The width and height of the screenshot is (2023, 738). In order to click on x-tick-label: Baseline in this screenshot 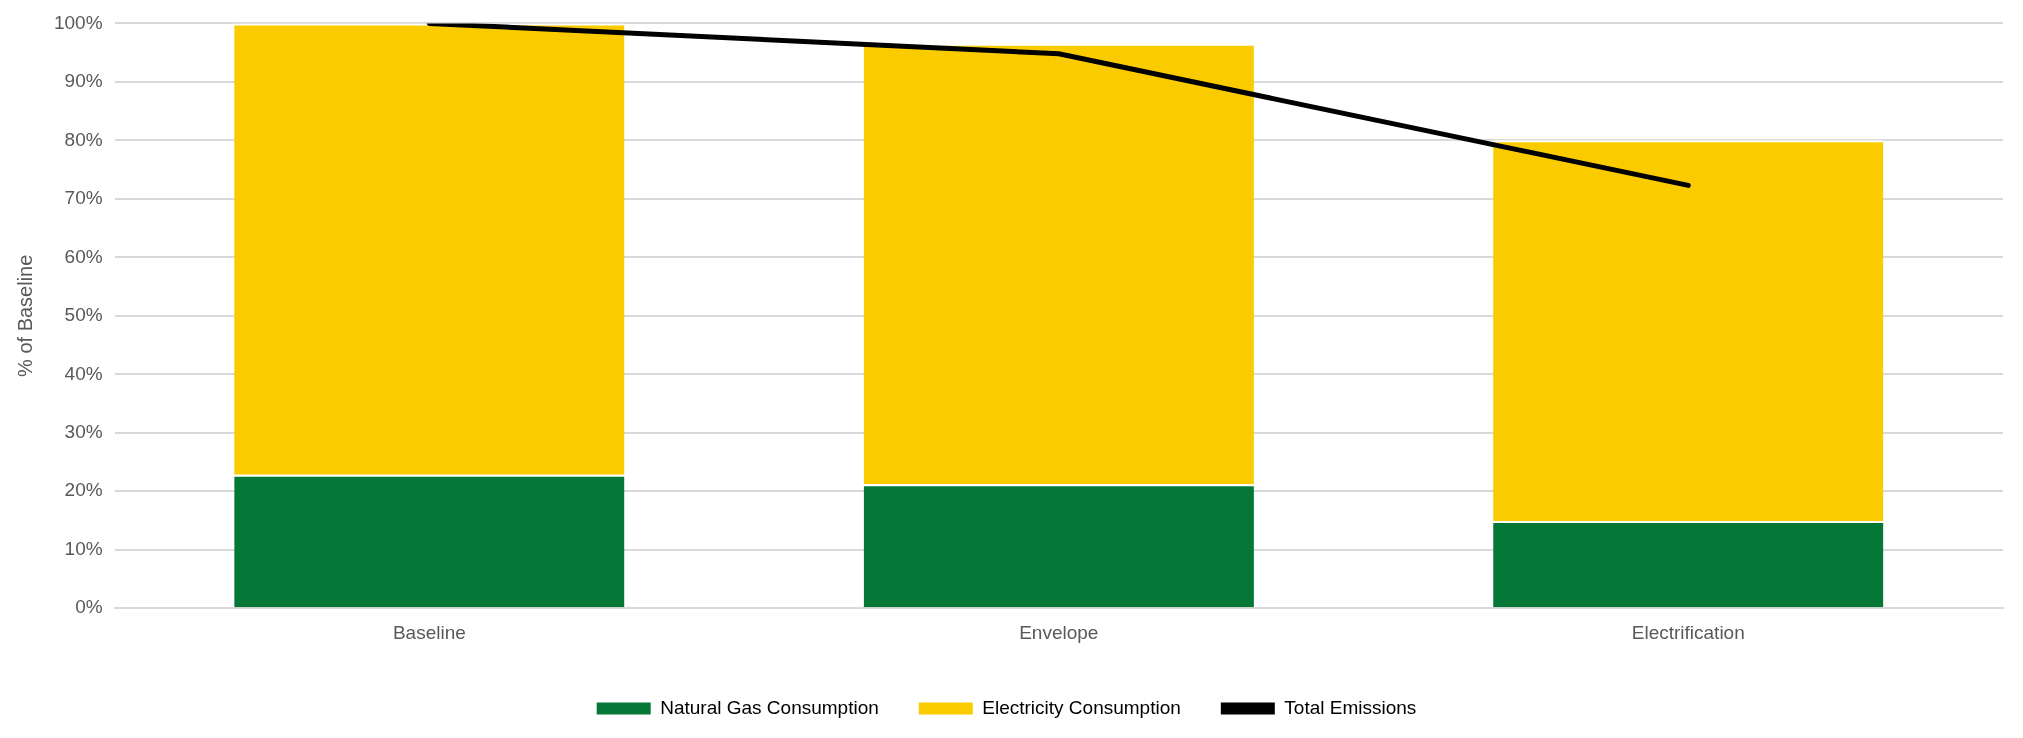, I will do `click(429, 632)`.